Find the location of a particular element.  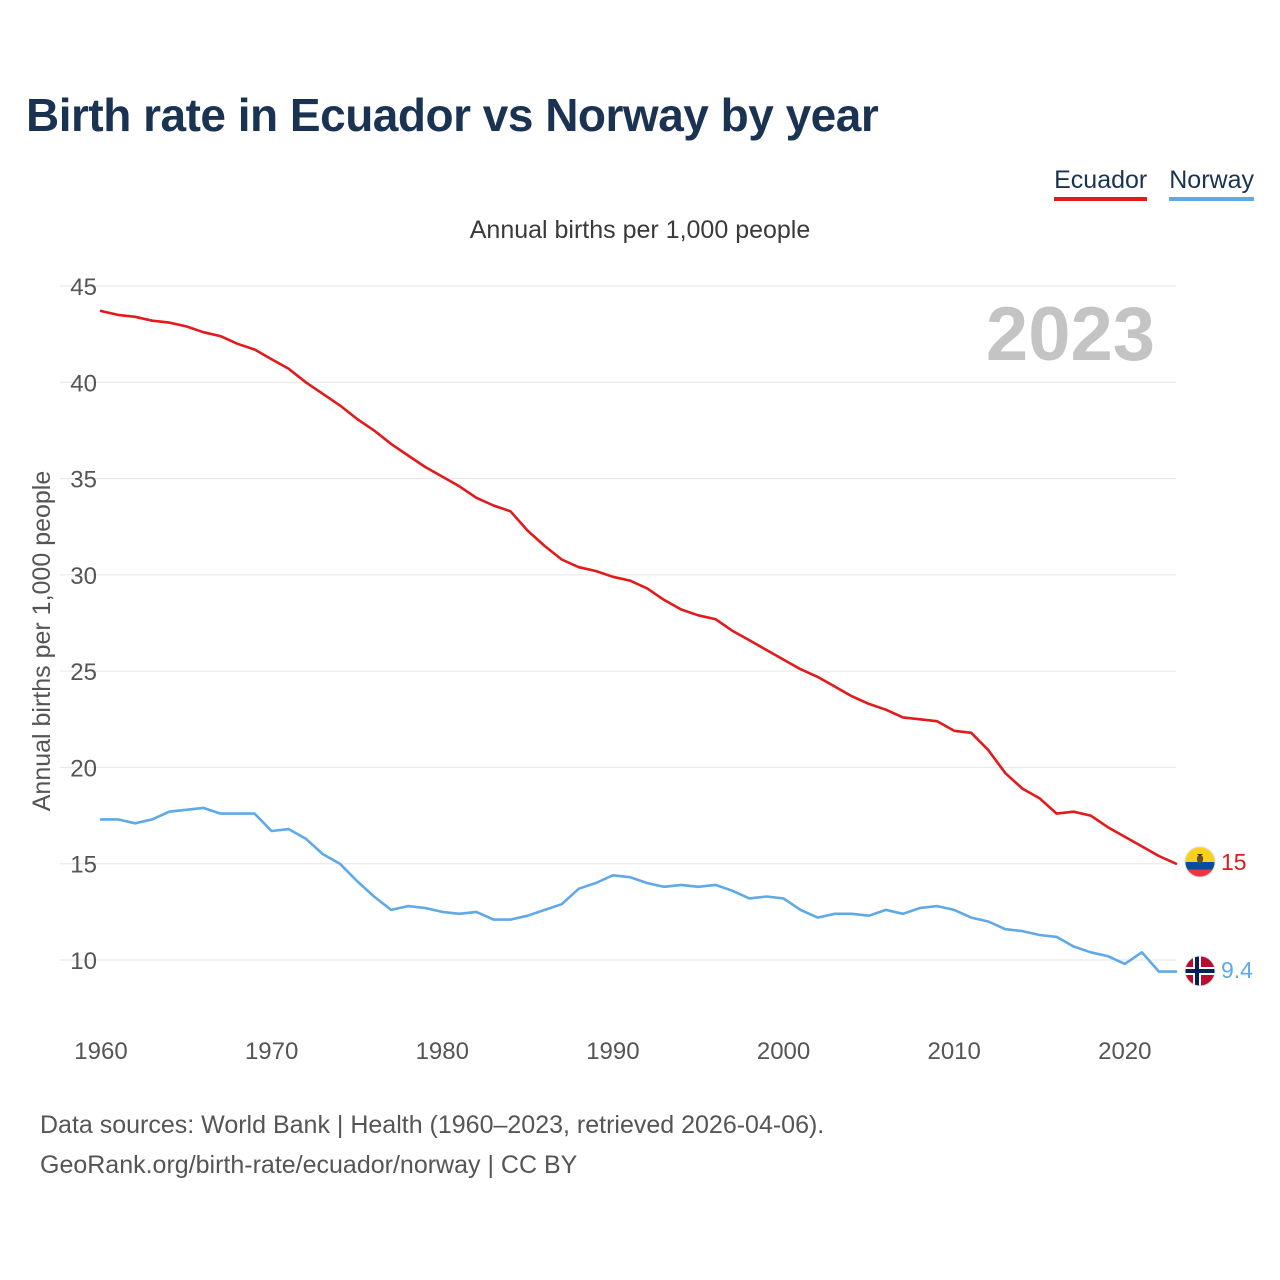

chart-title: Birth rate in Ecuador vs Norway by year is located at coordinates (452, 115).